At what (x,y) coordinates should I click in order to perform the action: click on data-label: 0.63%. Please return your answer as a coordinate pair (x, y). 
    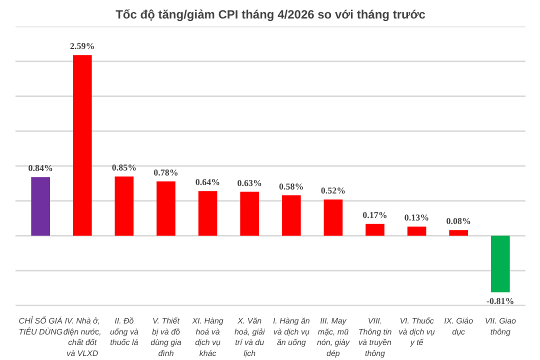
    Looking at the image, I should click on (249, 183).